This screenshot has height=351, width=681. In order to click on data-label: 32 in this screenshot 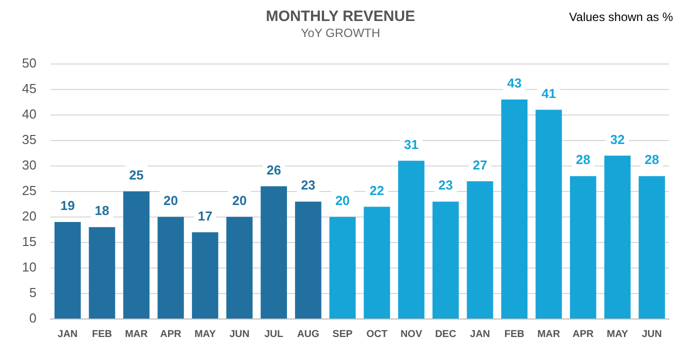, I will do `click(617, 139)`.